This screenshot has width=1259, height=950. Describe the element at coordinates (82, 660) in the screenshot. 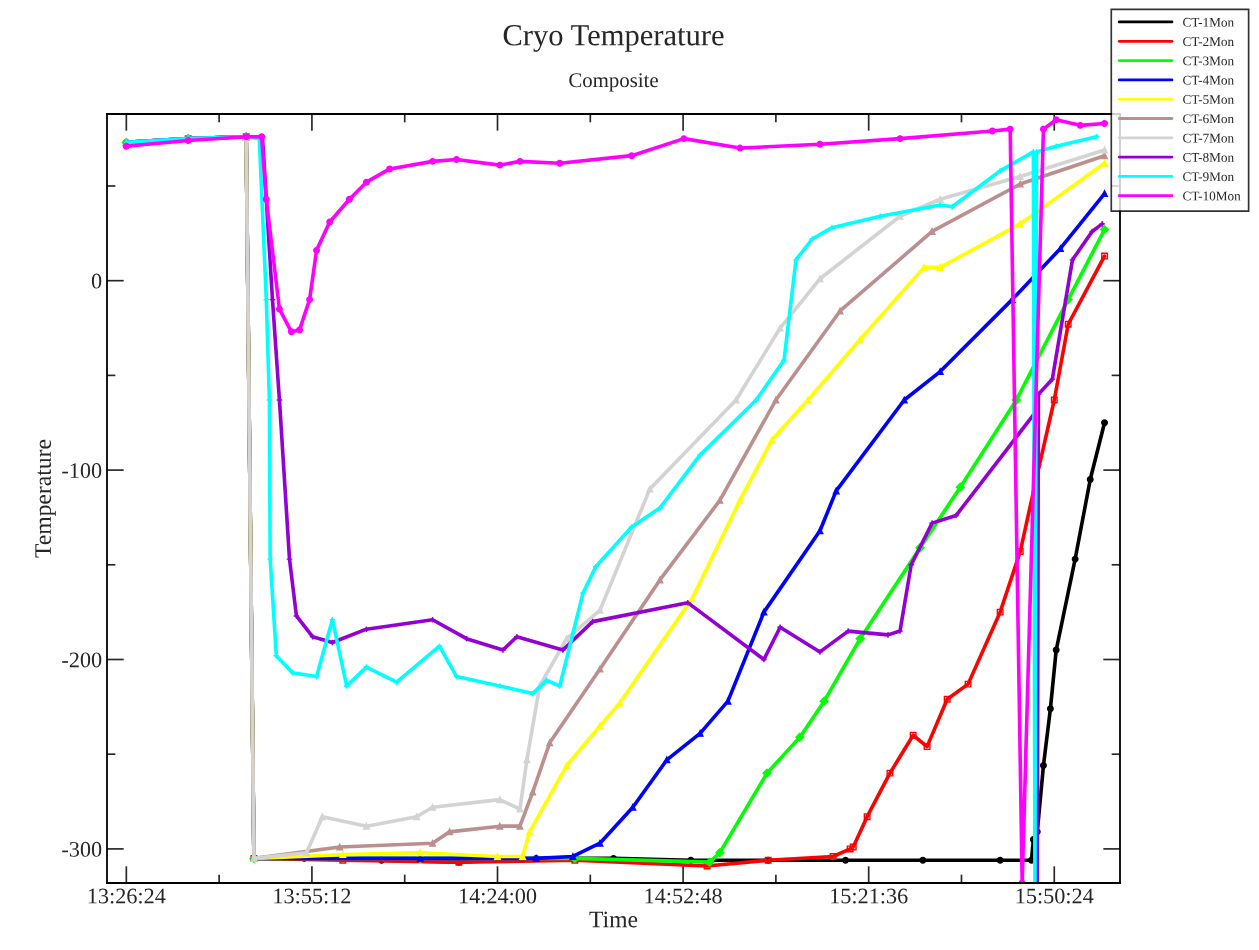

I see `y-tick-label: -200` at that location.